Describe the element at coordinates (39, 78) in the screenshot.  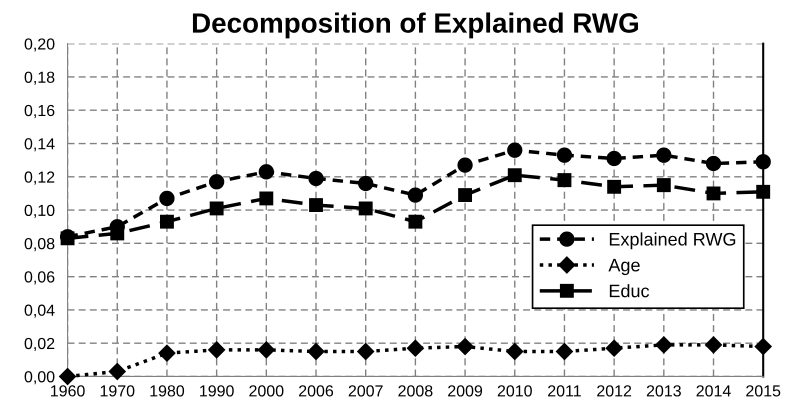
I see `y-tick-label: 0,18` at that location.